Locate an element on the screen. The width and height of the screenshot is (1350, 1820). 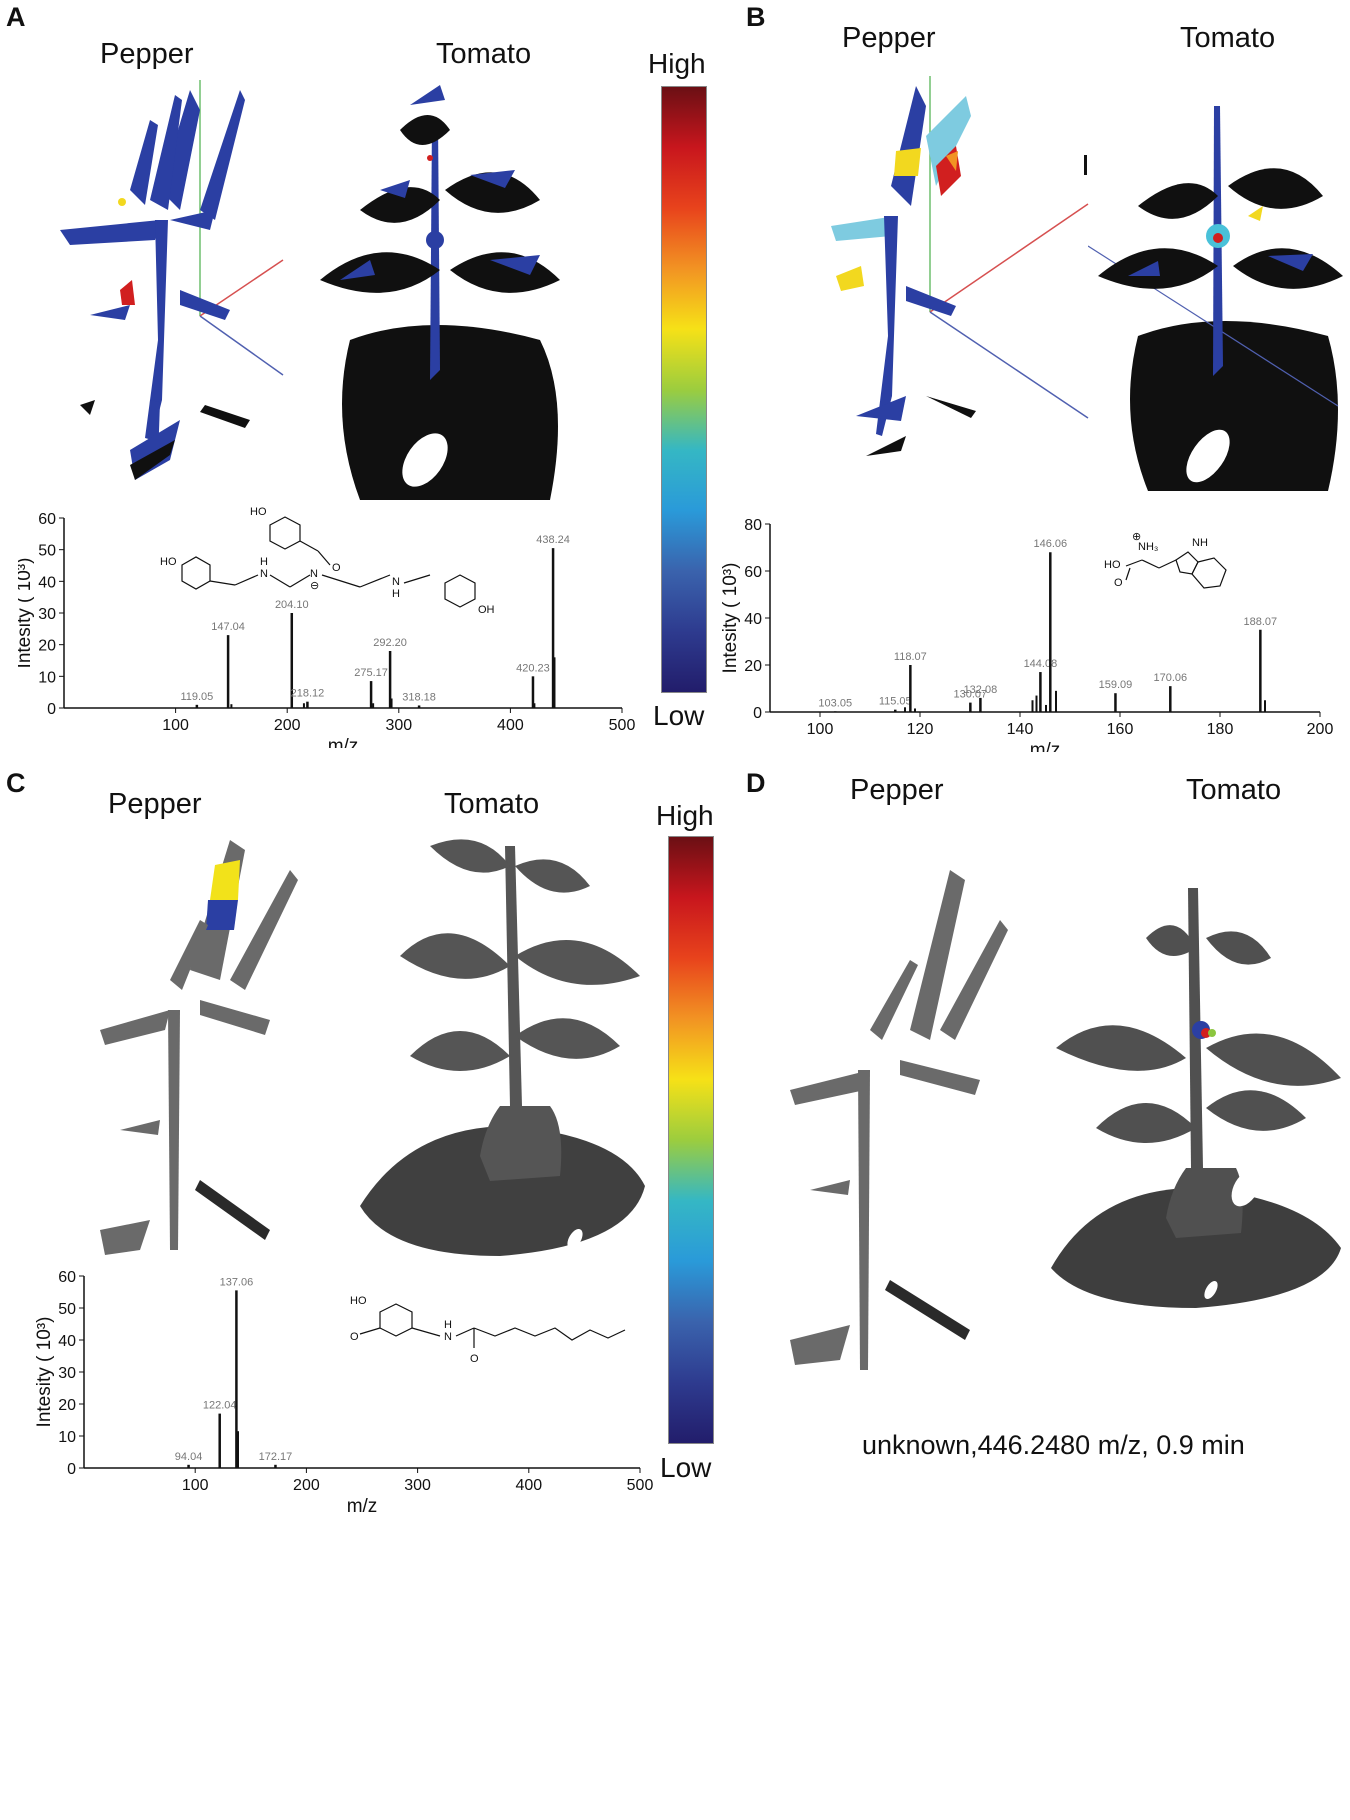
peak-label: 122.04 is located at coordinates (220, 1406).